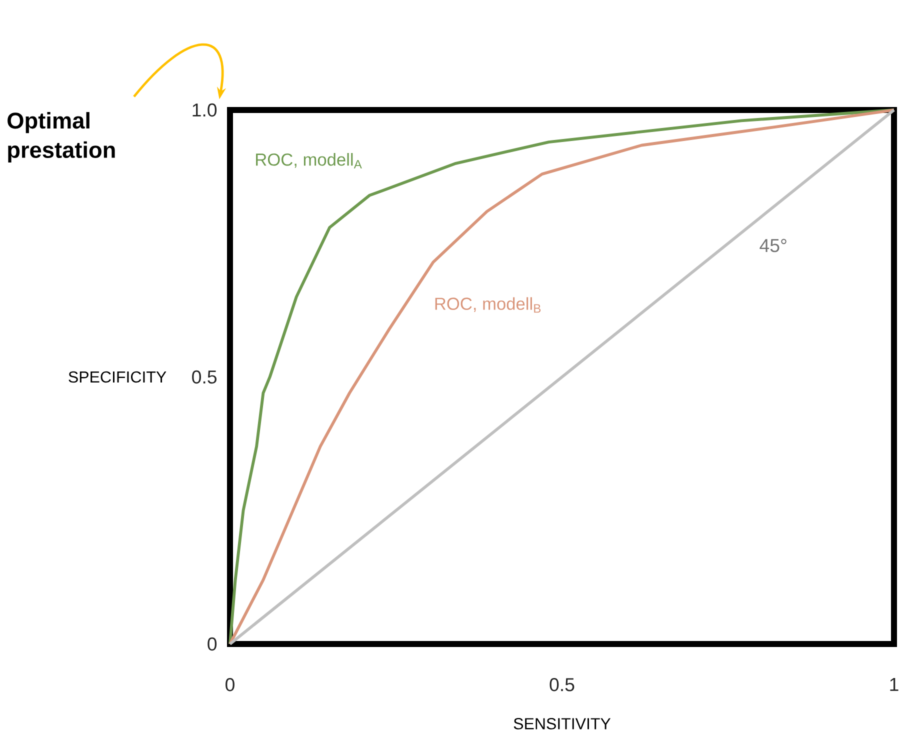 The image size is (901, 742). What do you see at coordinates (309, 160) in the screenshot?
I see `series-label: ROC, modell$_{A}$` at bounding box center [309, 160].